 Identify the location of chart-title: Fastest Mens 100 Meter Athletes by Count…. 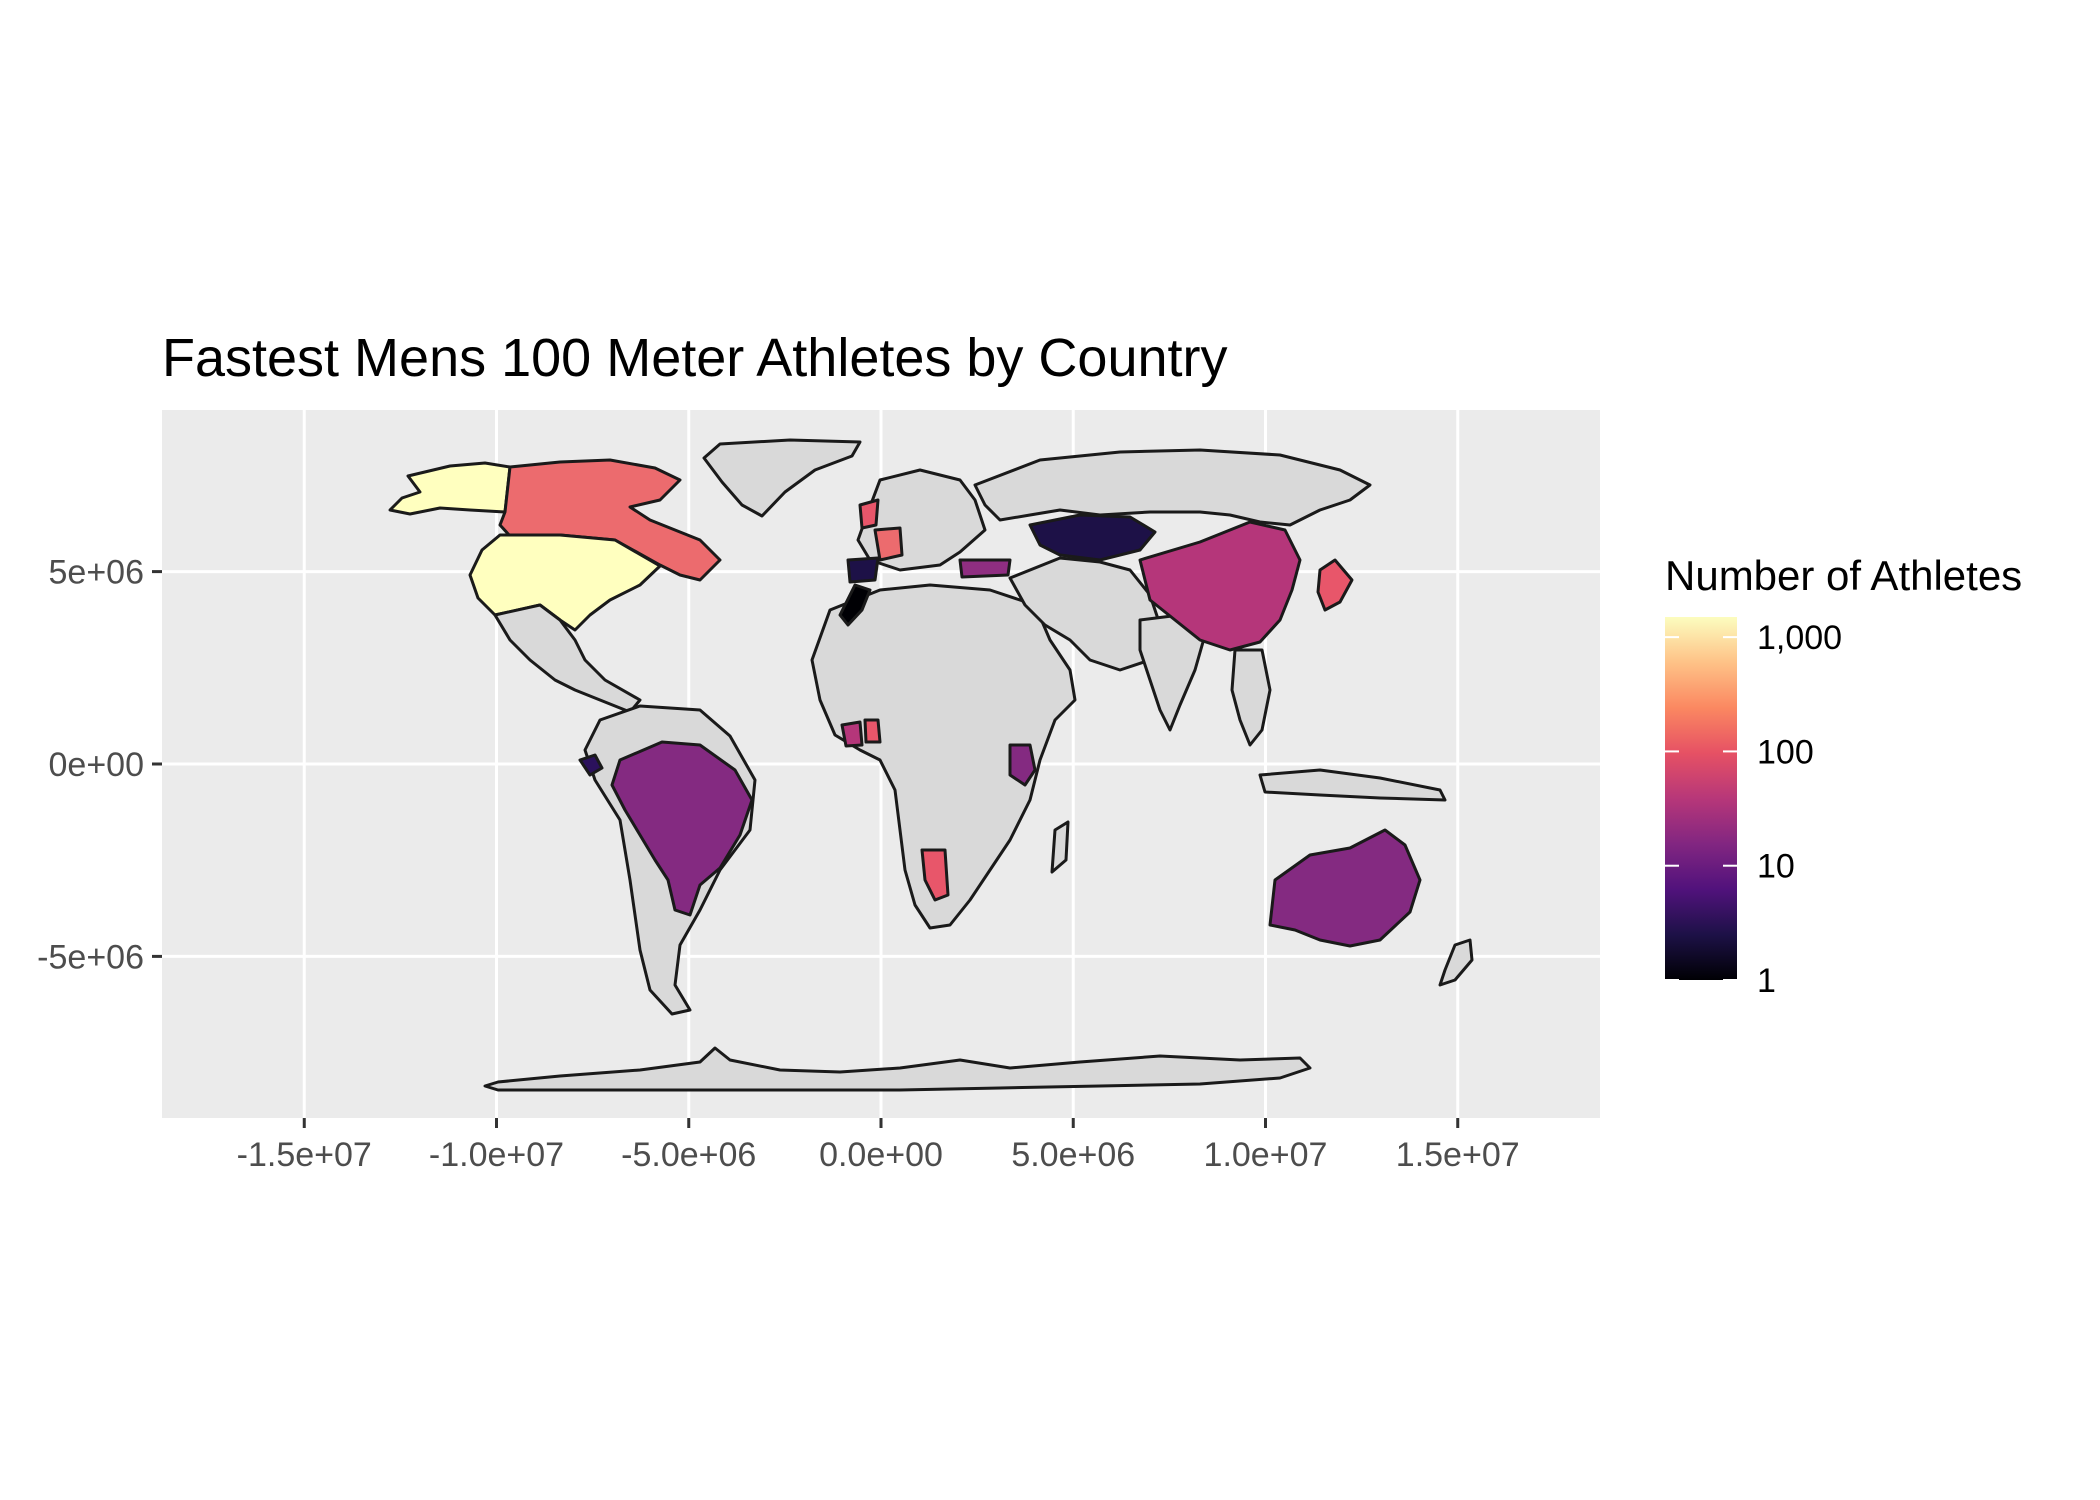
(695, 358).